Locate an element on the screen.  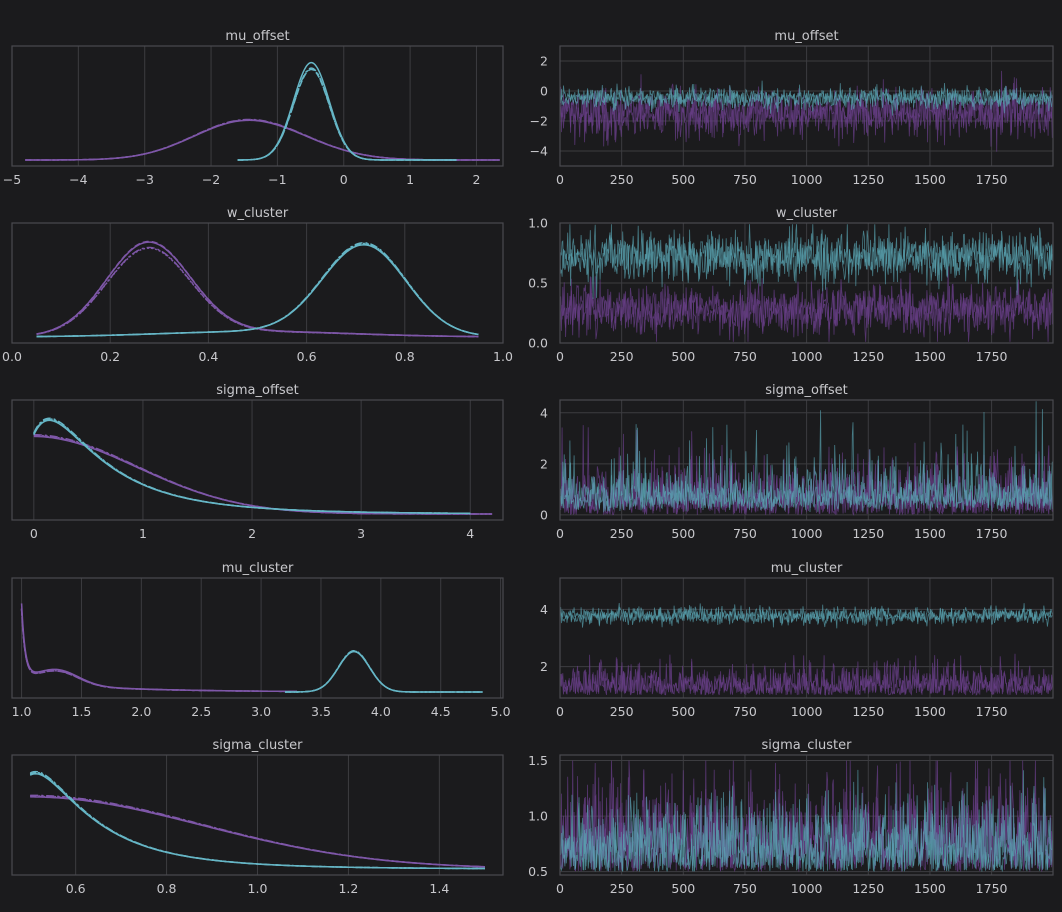
x-tick-label: 1.4 is located at coordinates (439, 888).